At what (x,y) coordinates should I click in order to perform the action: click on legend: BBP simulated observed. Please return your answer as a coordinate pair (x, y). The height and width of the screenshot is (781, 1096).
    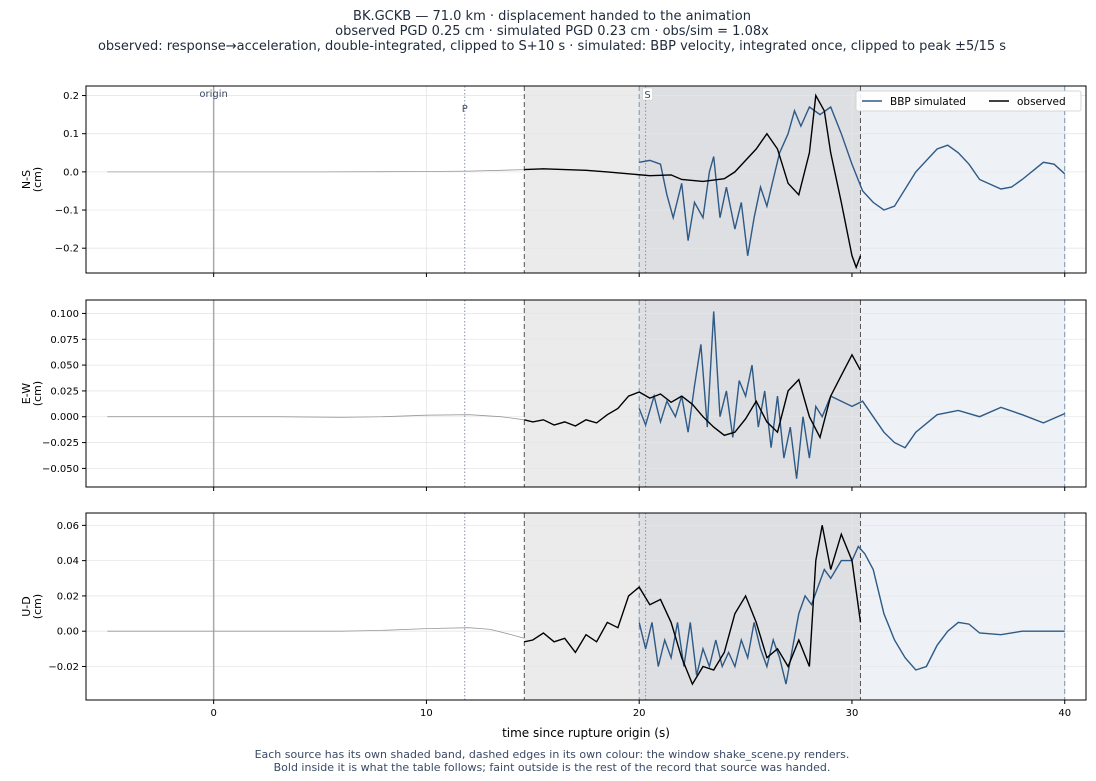
    Looking at the image, I should click on (968, 101).